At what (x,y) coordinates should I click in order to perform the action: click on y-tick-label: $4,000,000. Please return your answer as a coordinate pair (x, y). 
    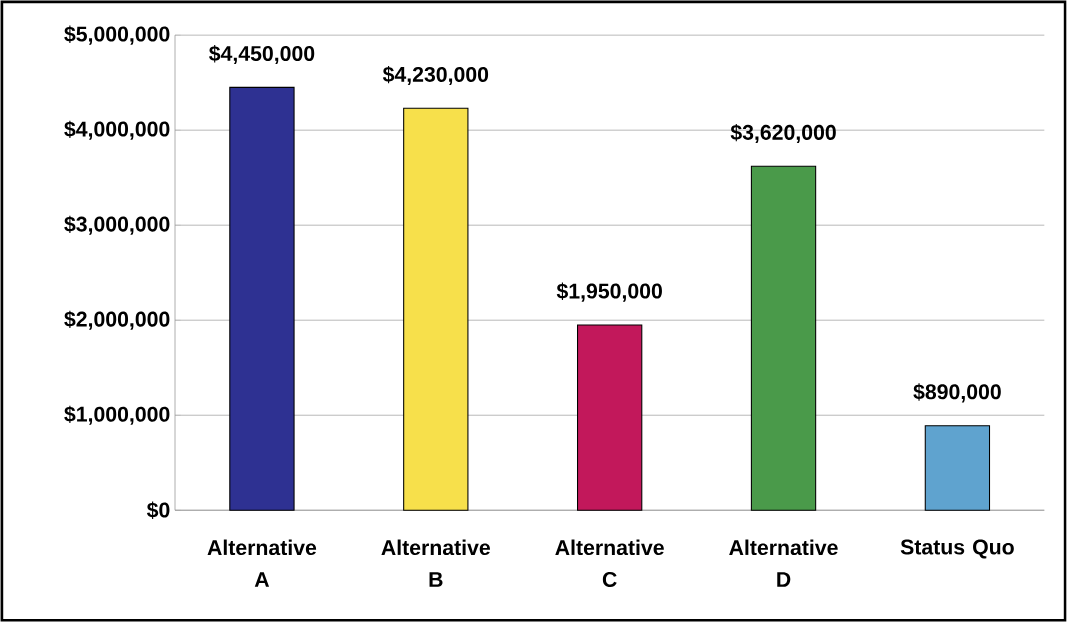
    Looking at the image, I should click on (117, 130).